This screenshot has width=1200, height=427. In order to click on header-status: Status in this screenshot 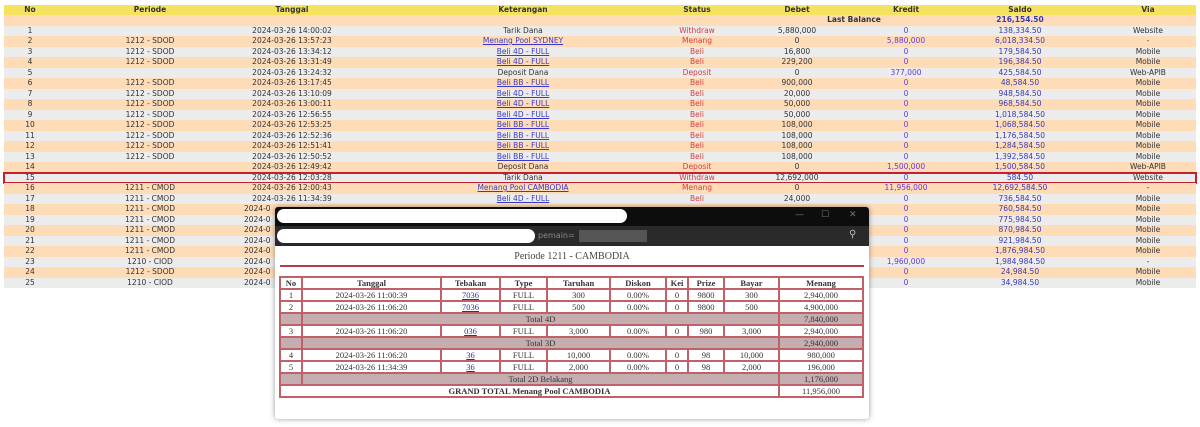, I will do `click(697, 9)`.